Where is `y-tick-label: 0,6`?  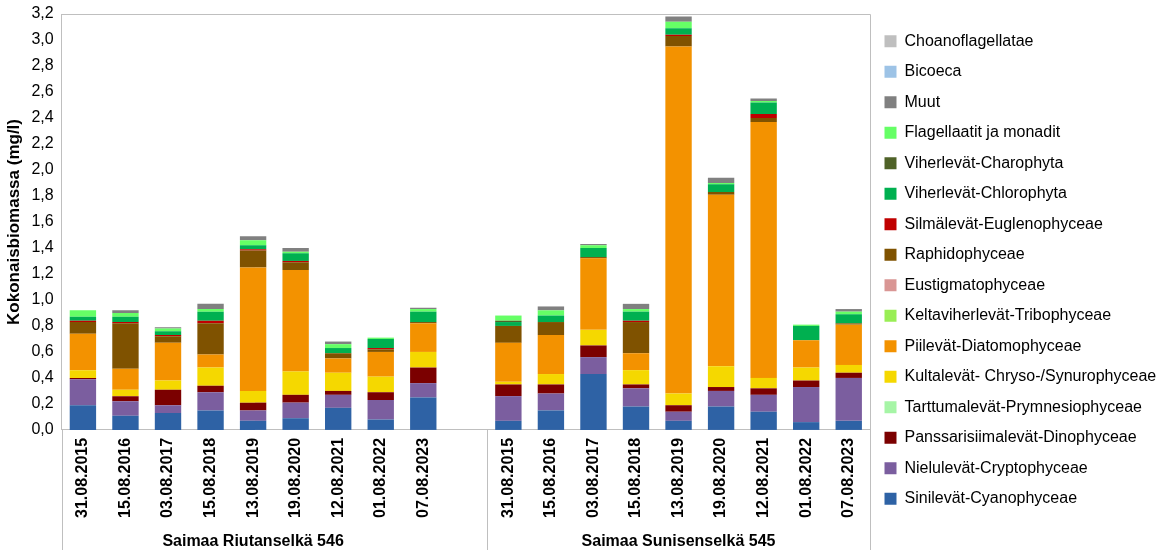 y-tick-label: 0,6 is located at coordinates (42, 351).